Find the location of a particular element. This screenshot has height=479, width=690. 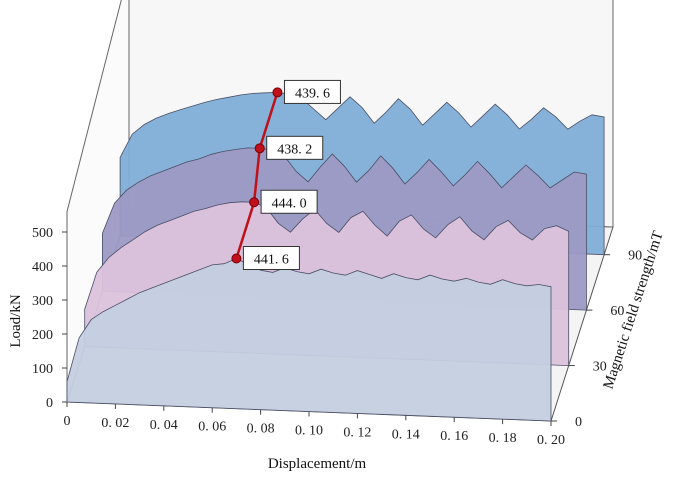

x-tick-label: 0. 14 is located at coordinates (406, 434).